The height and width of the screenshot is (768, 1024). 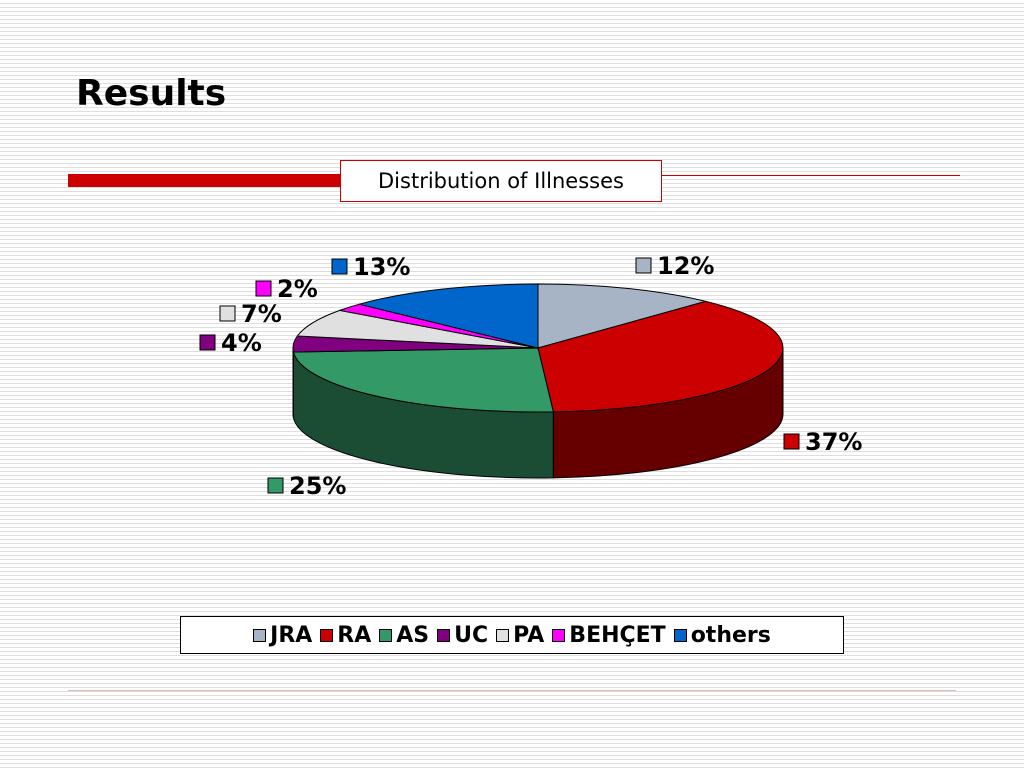 I want to click on pie-slice-jra, so click(x=622, y=316).